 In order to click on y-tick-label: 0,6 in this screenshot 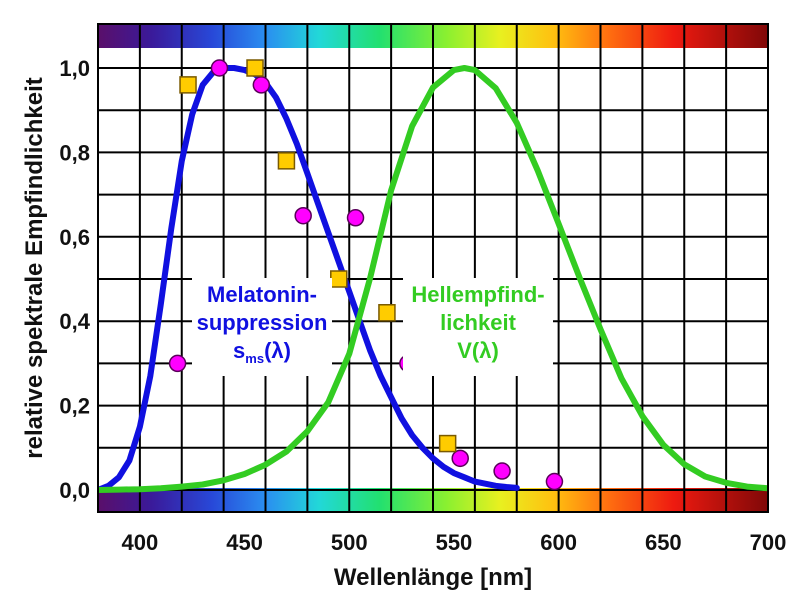, I will do `click(74, 237)`.